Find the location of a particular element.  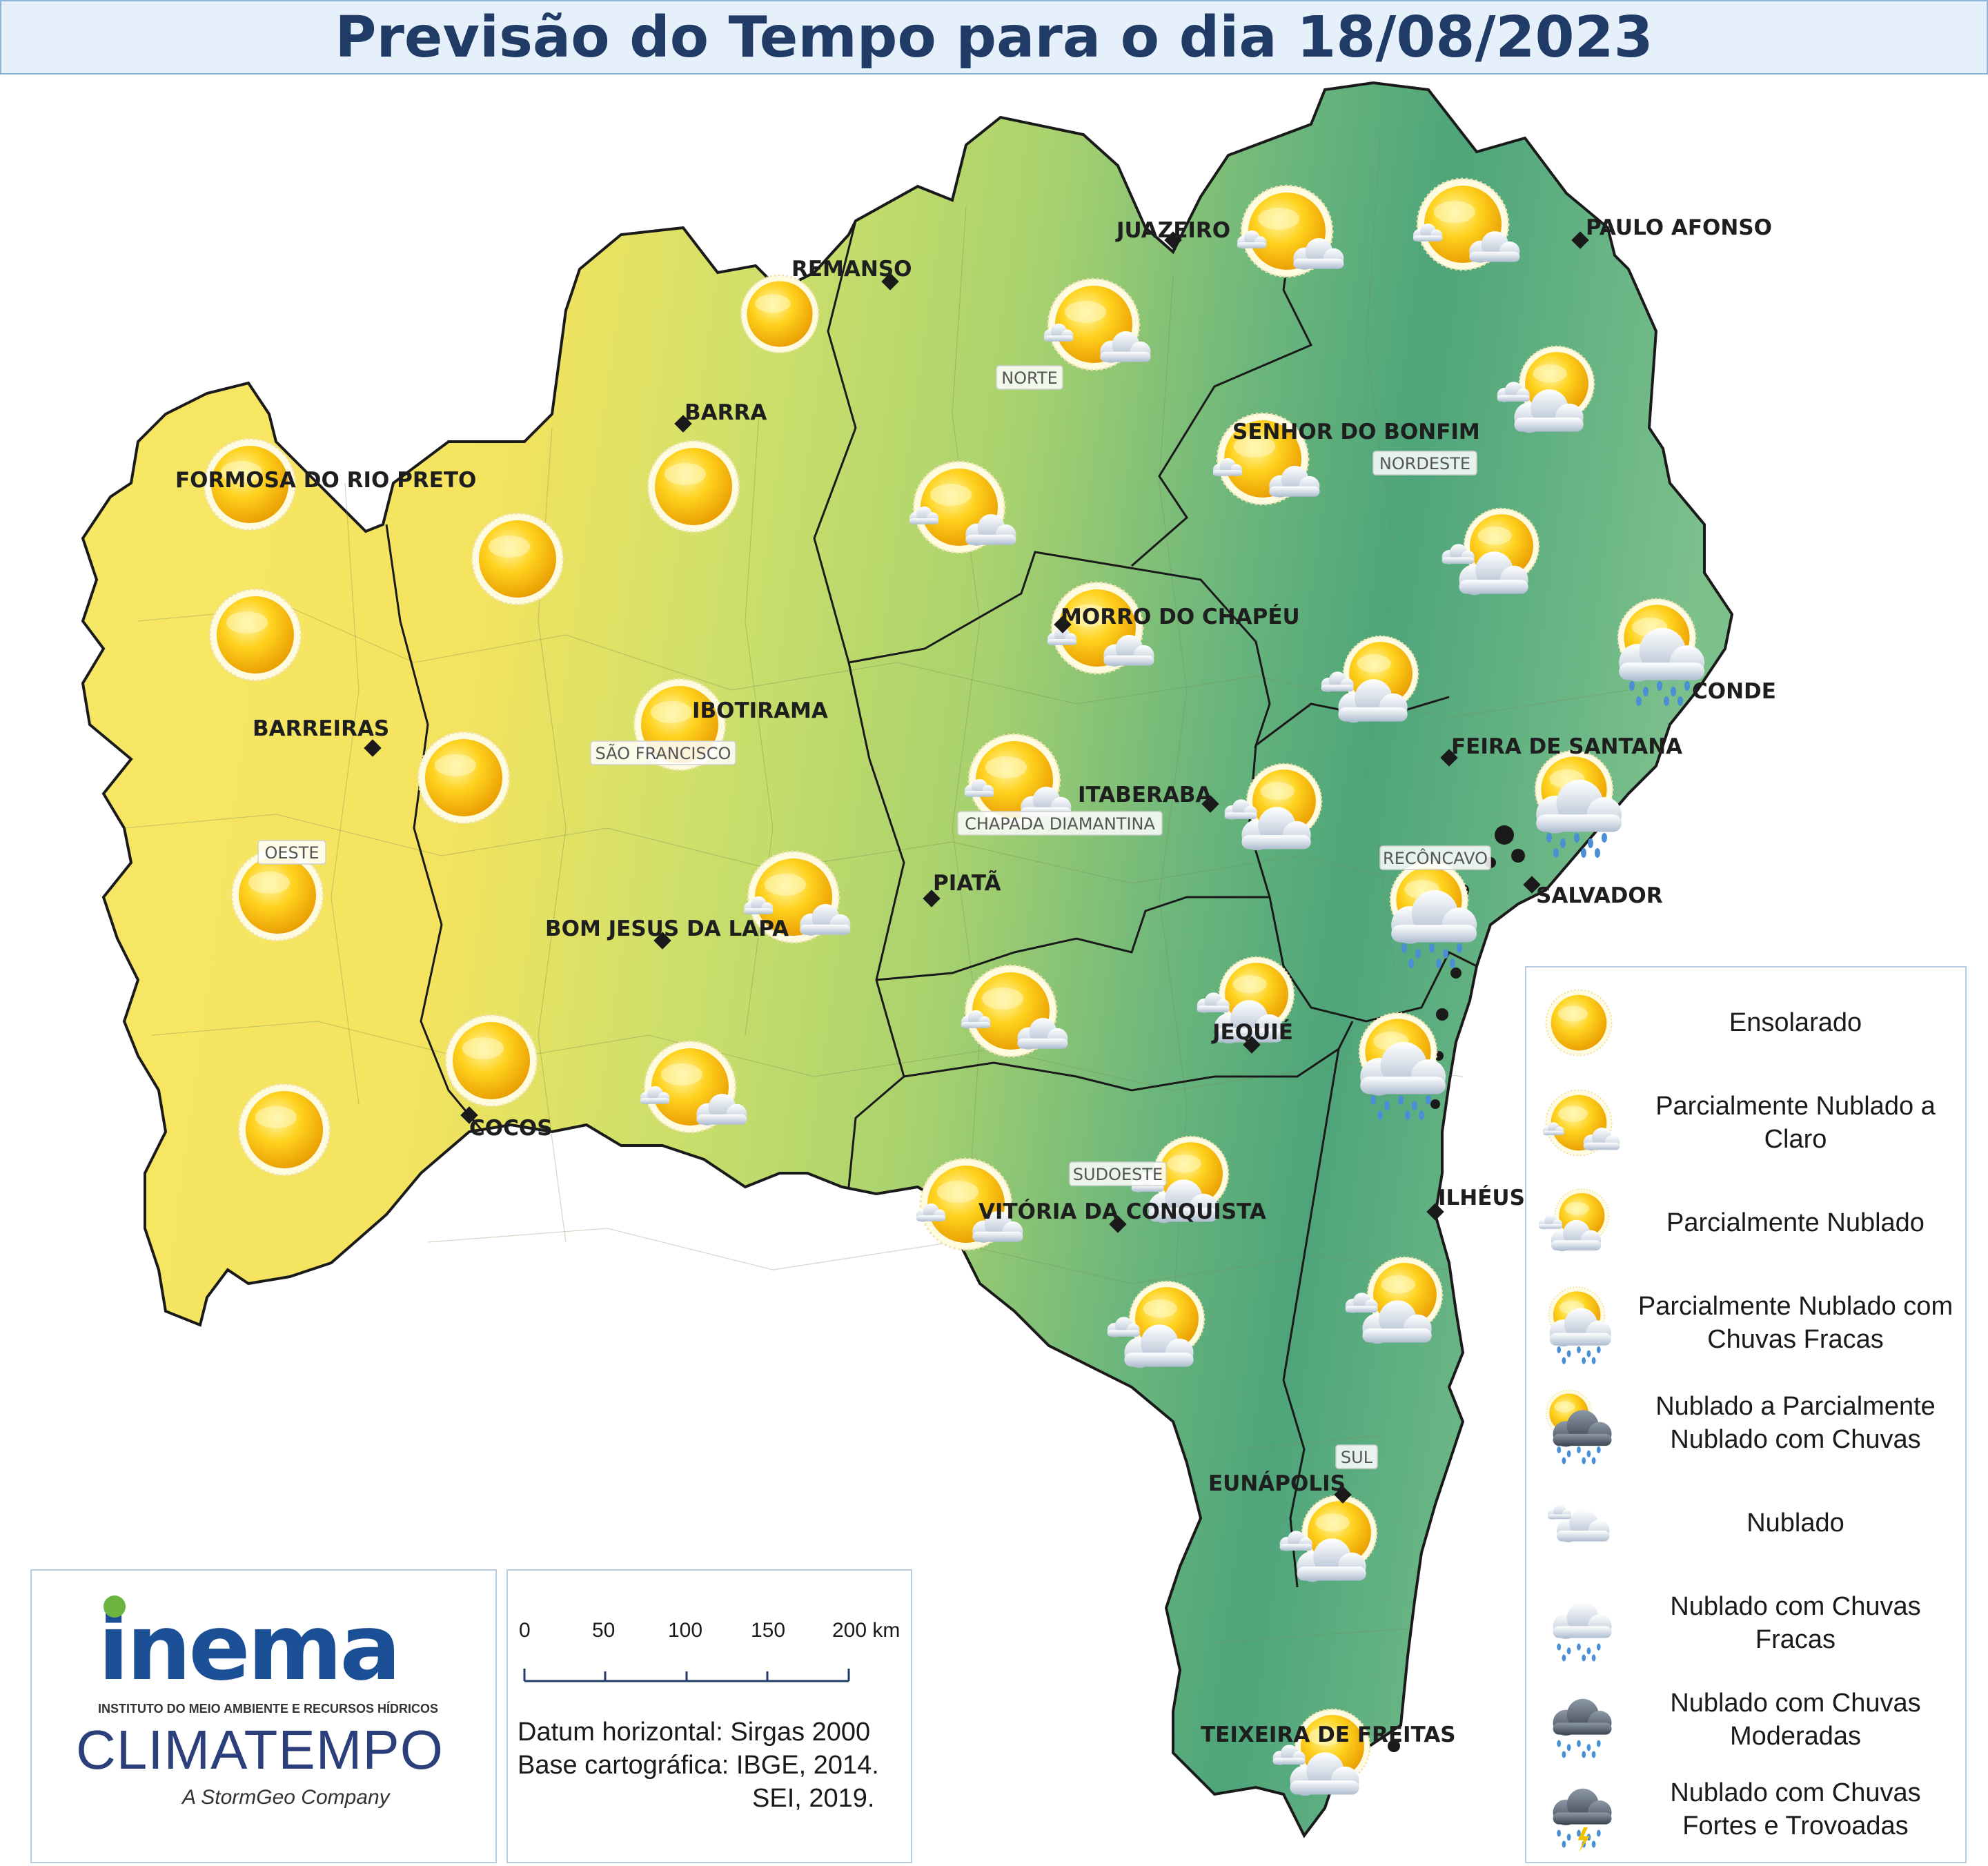

city-label: ILHÉUS is located at coordinates (1482, 1198).